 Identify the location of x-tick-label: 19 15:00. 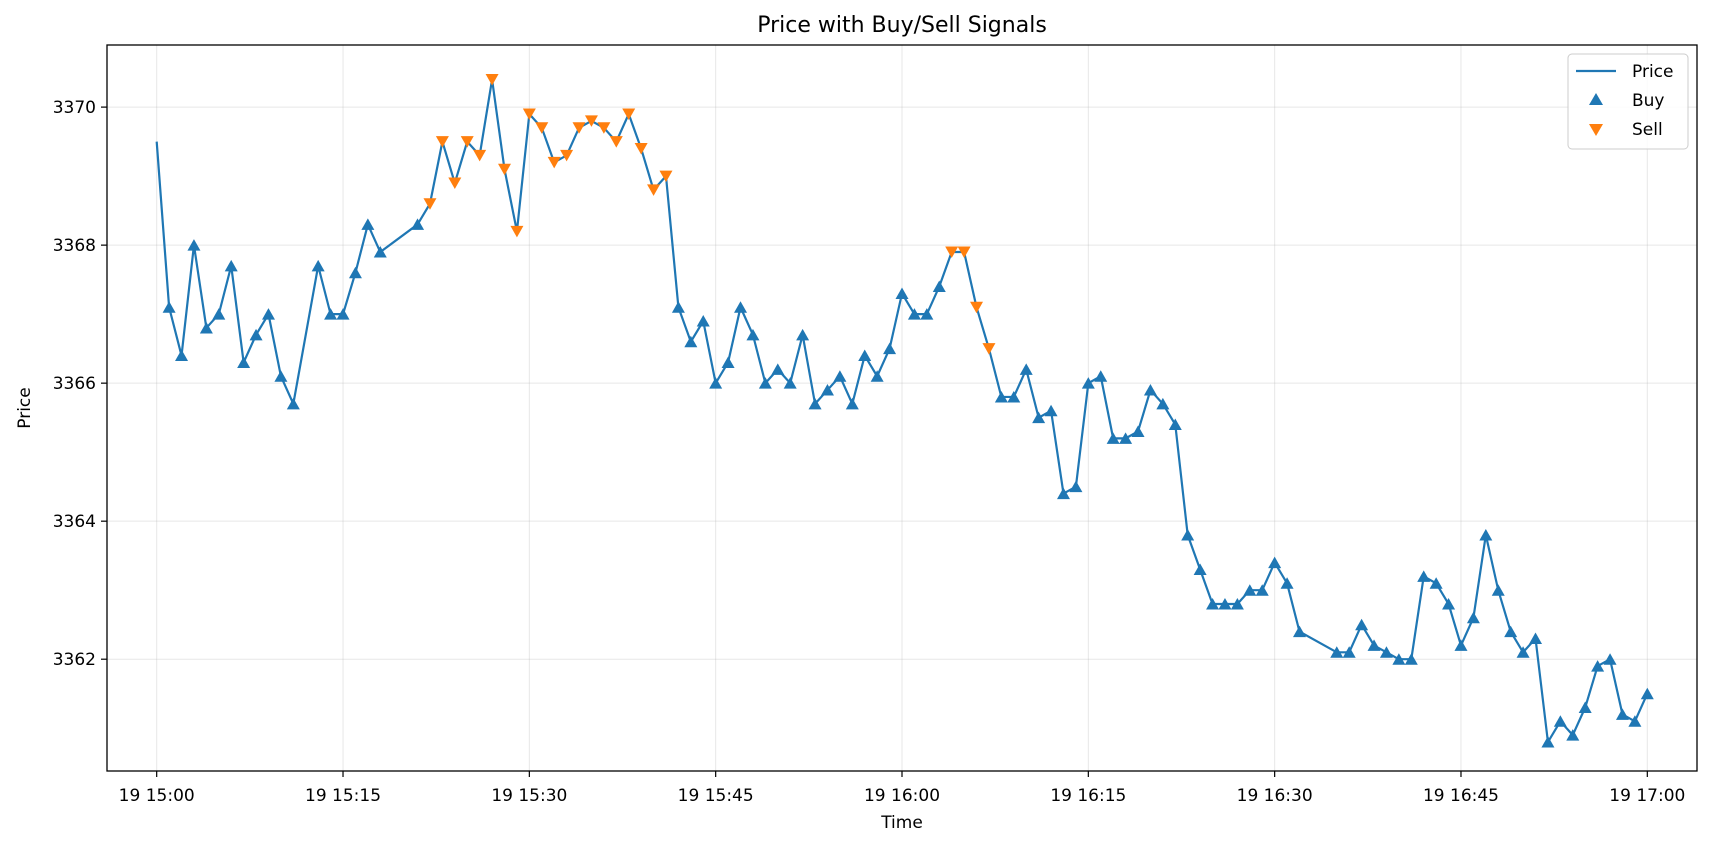
(157, 796).